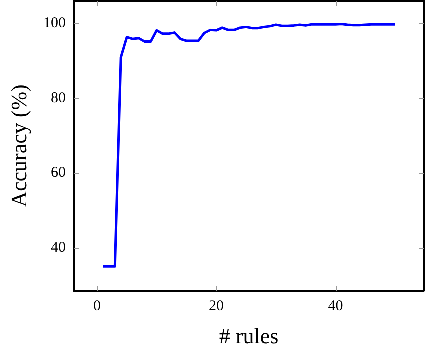  Describe the element at coordinates (58, 173) in the screenshot. I see `y-tick-label: 60` at that location.